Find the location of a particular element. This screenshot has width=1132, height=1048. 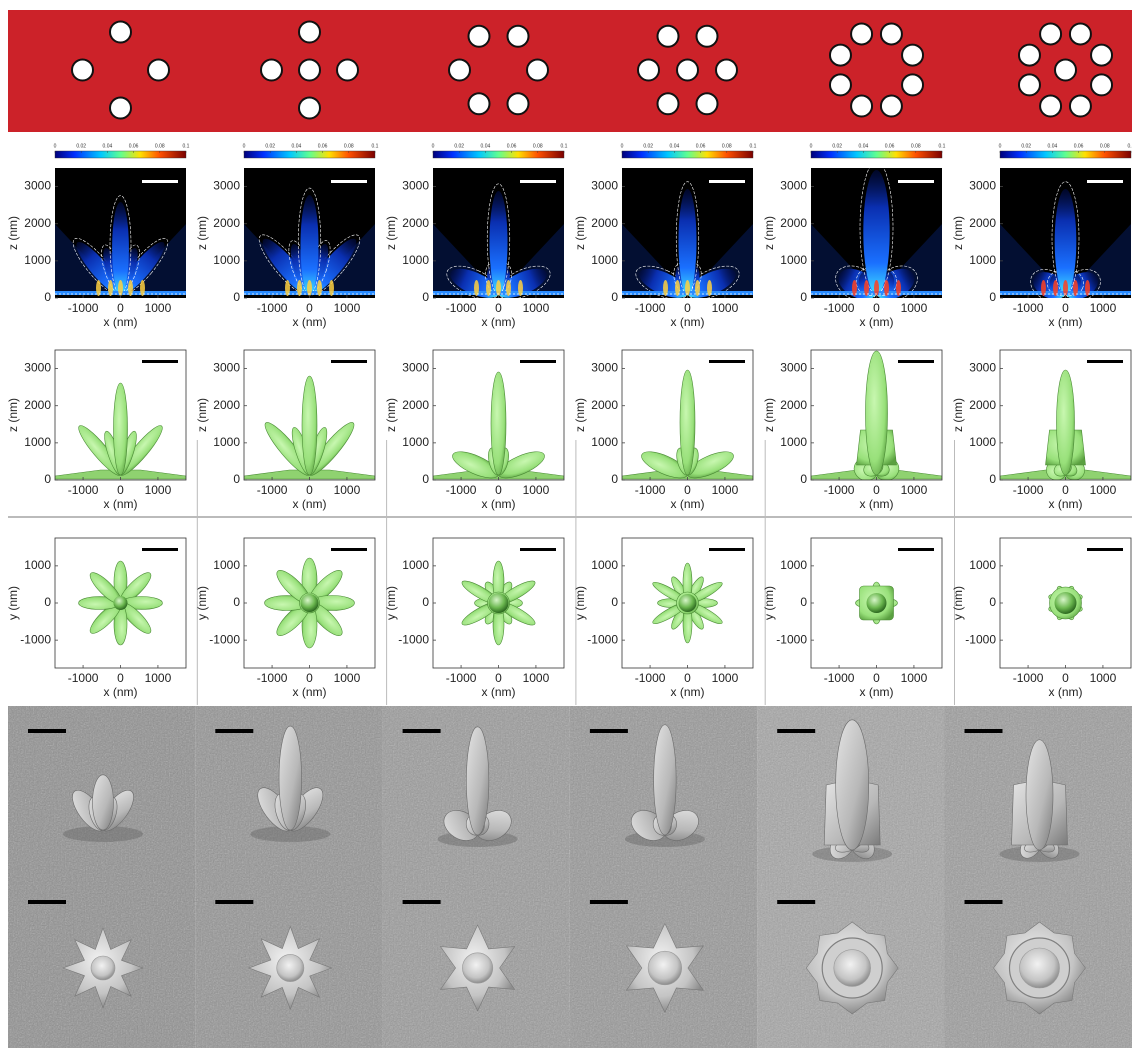

y-tick-label: -1000 is located at coordinates (791, 639).